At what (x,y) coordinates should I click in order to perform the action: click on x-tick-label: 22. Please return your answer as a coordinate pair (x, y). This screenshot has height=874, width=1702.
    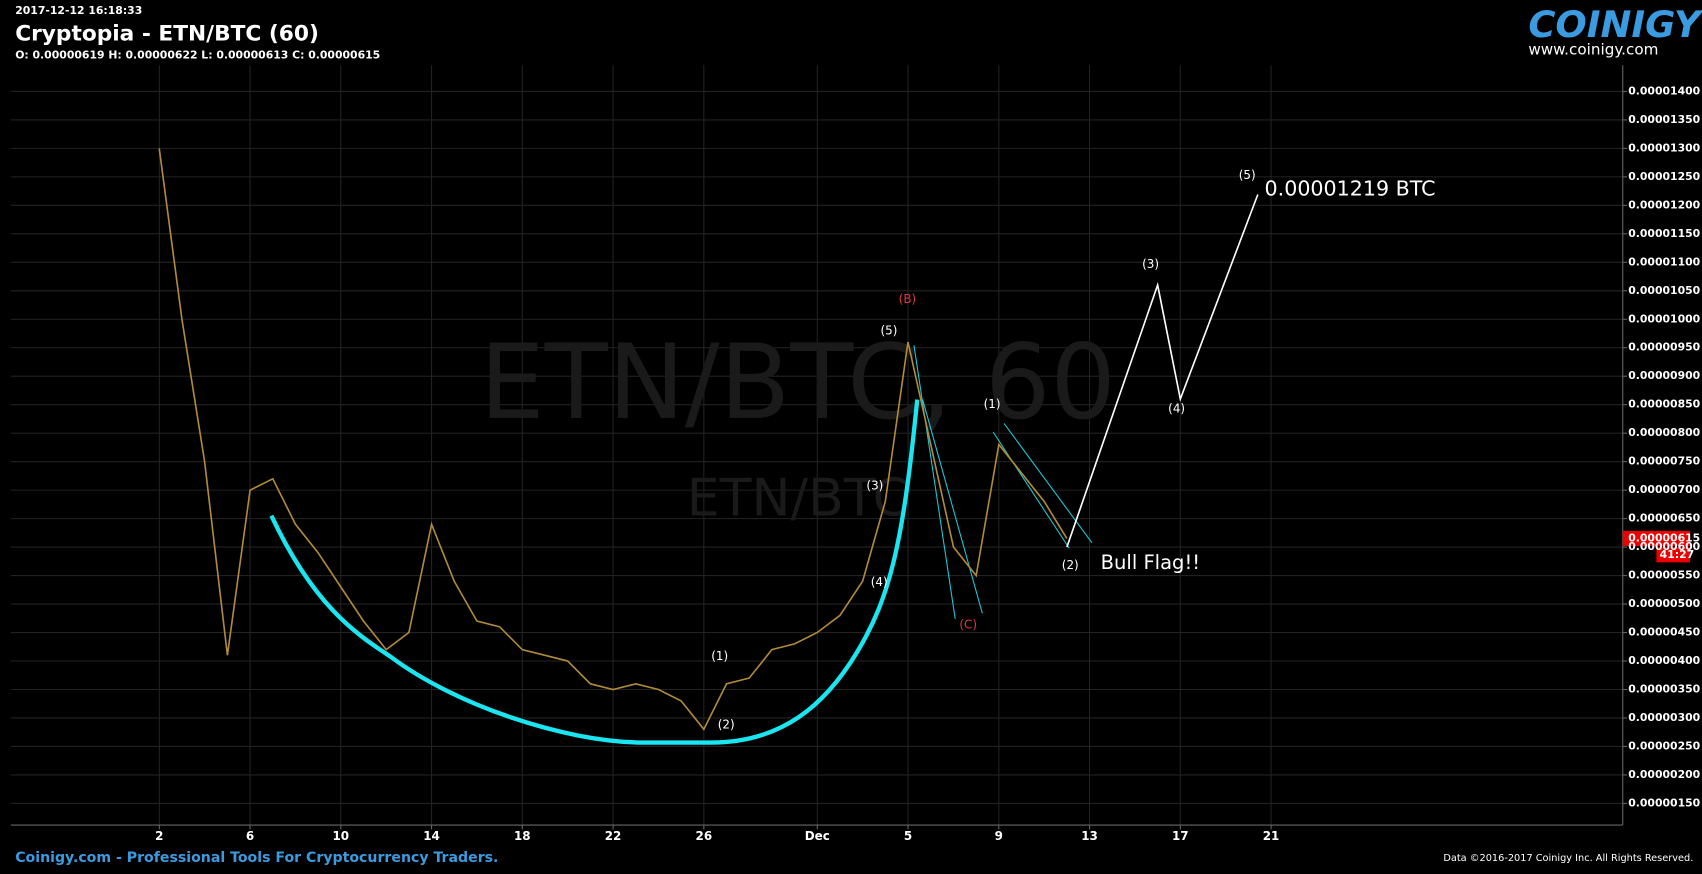
    Looking at the image, I should click on (613, 836).